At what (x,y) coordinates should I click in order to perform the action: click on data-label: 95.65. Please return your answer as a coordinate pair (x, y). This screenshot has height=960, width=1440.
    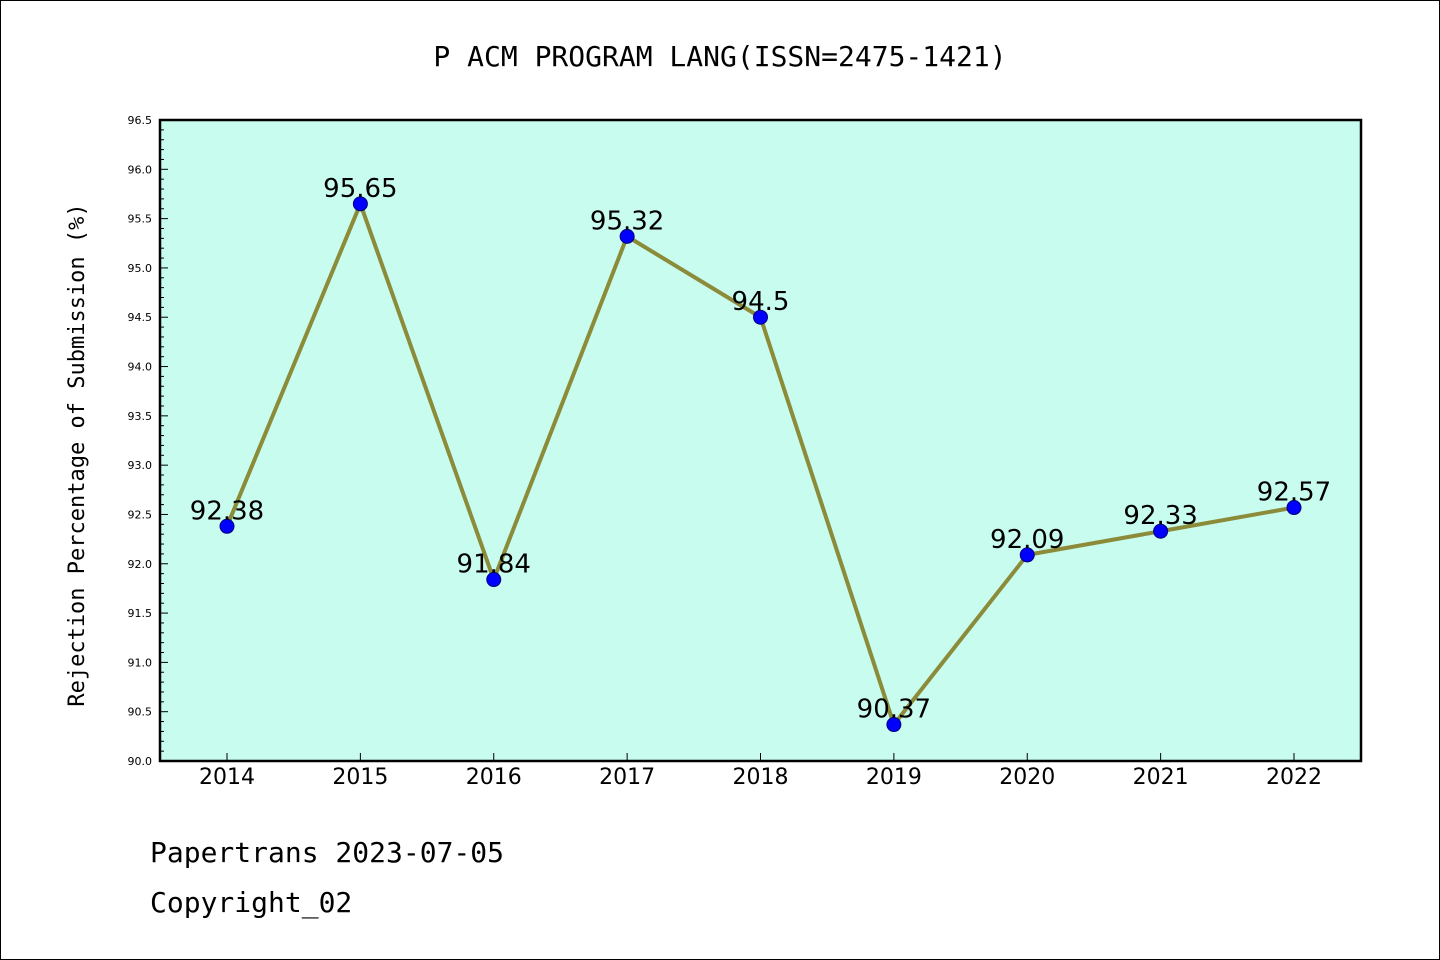
    Looking at the image, I should click on (360, 189).